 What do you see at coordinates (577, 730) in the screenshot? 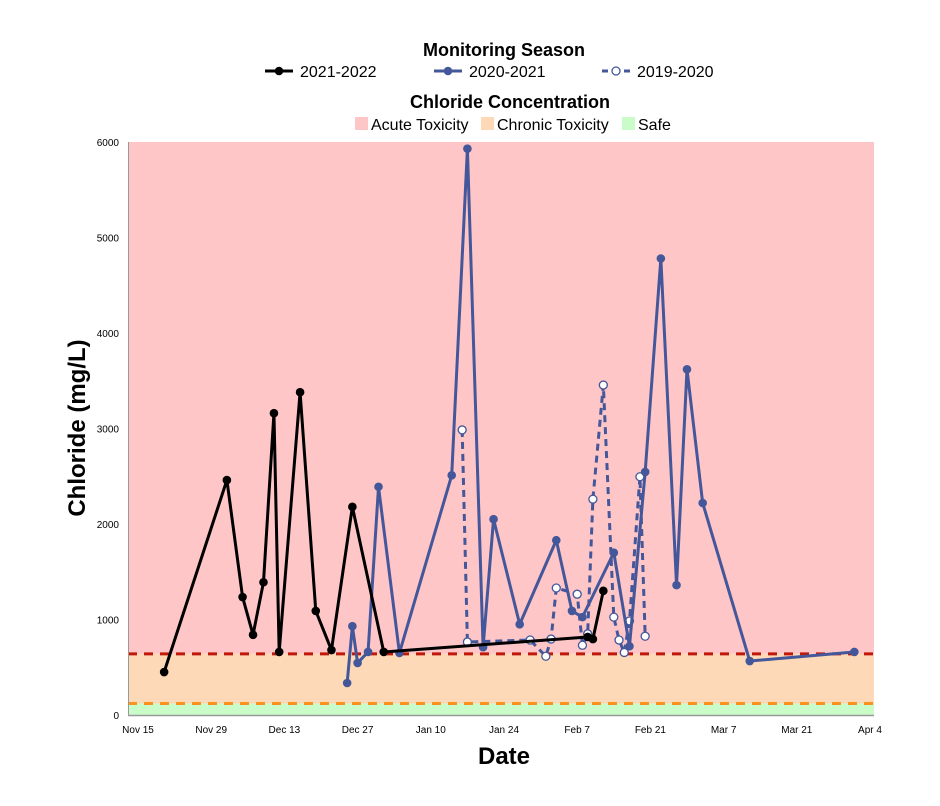
I see `x-tick-label: Feb 7` at bounding box center [577, 730].